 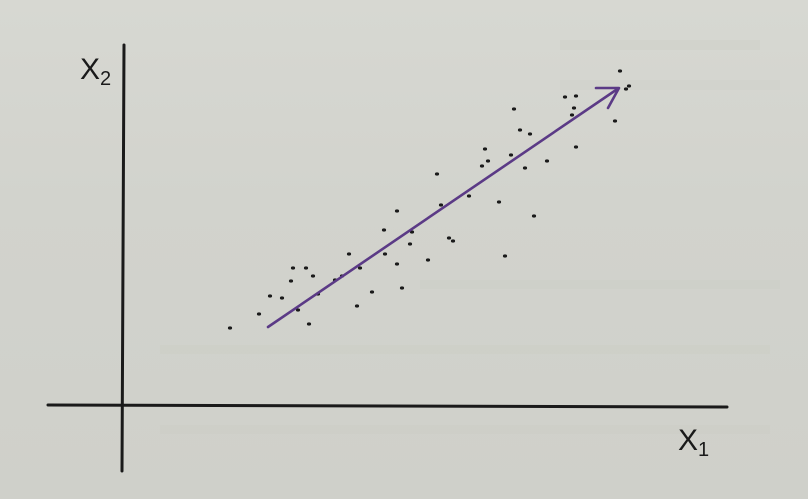 I want to click on x-axis-label: X1, so click(x=693, y=442).